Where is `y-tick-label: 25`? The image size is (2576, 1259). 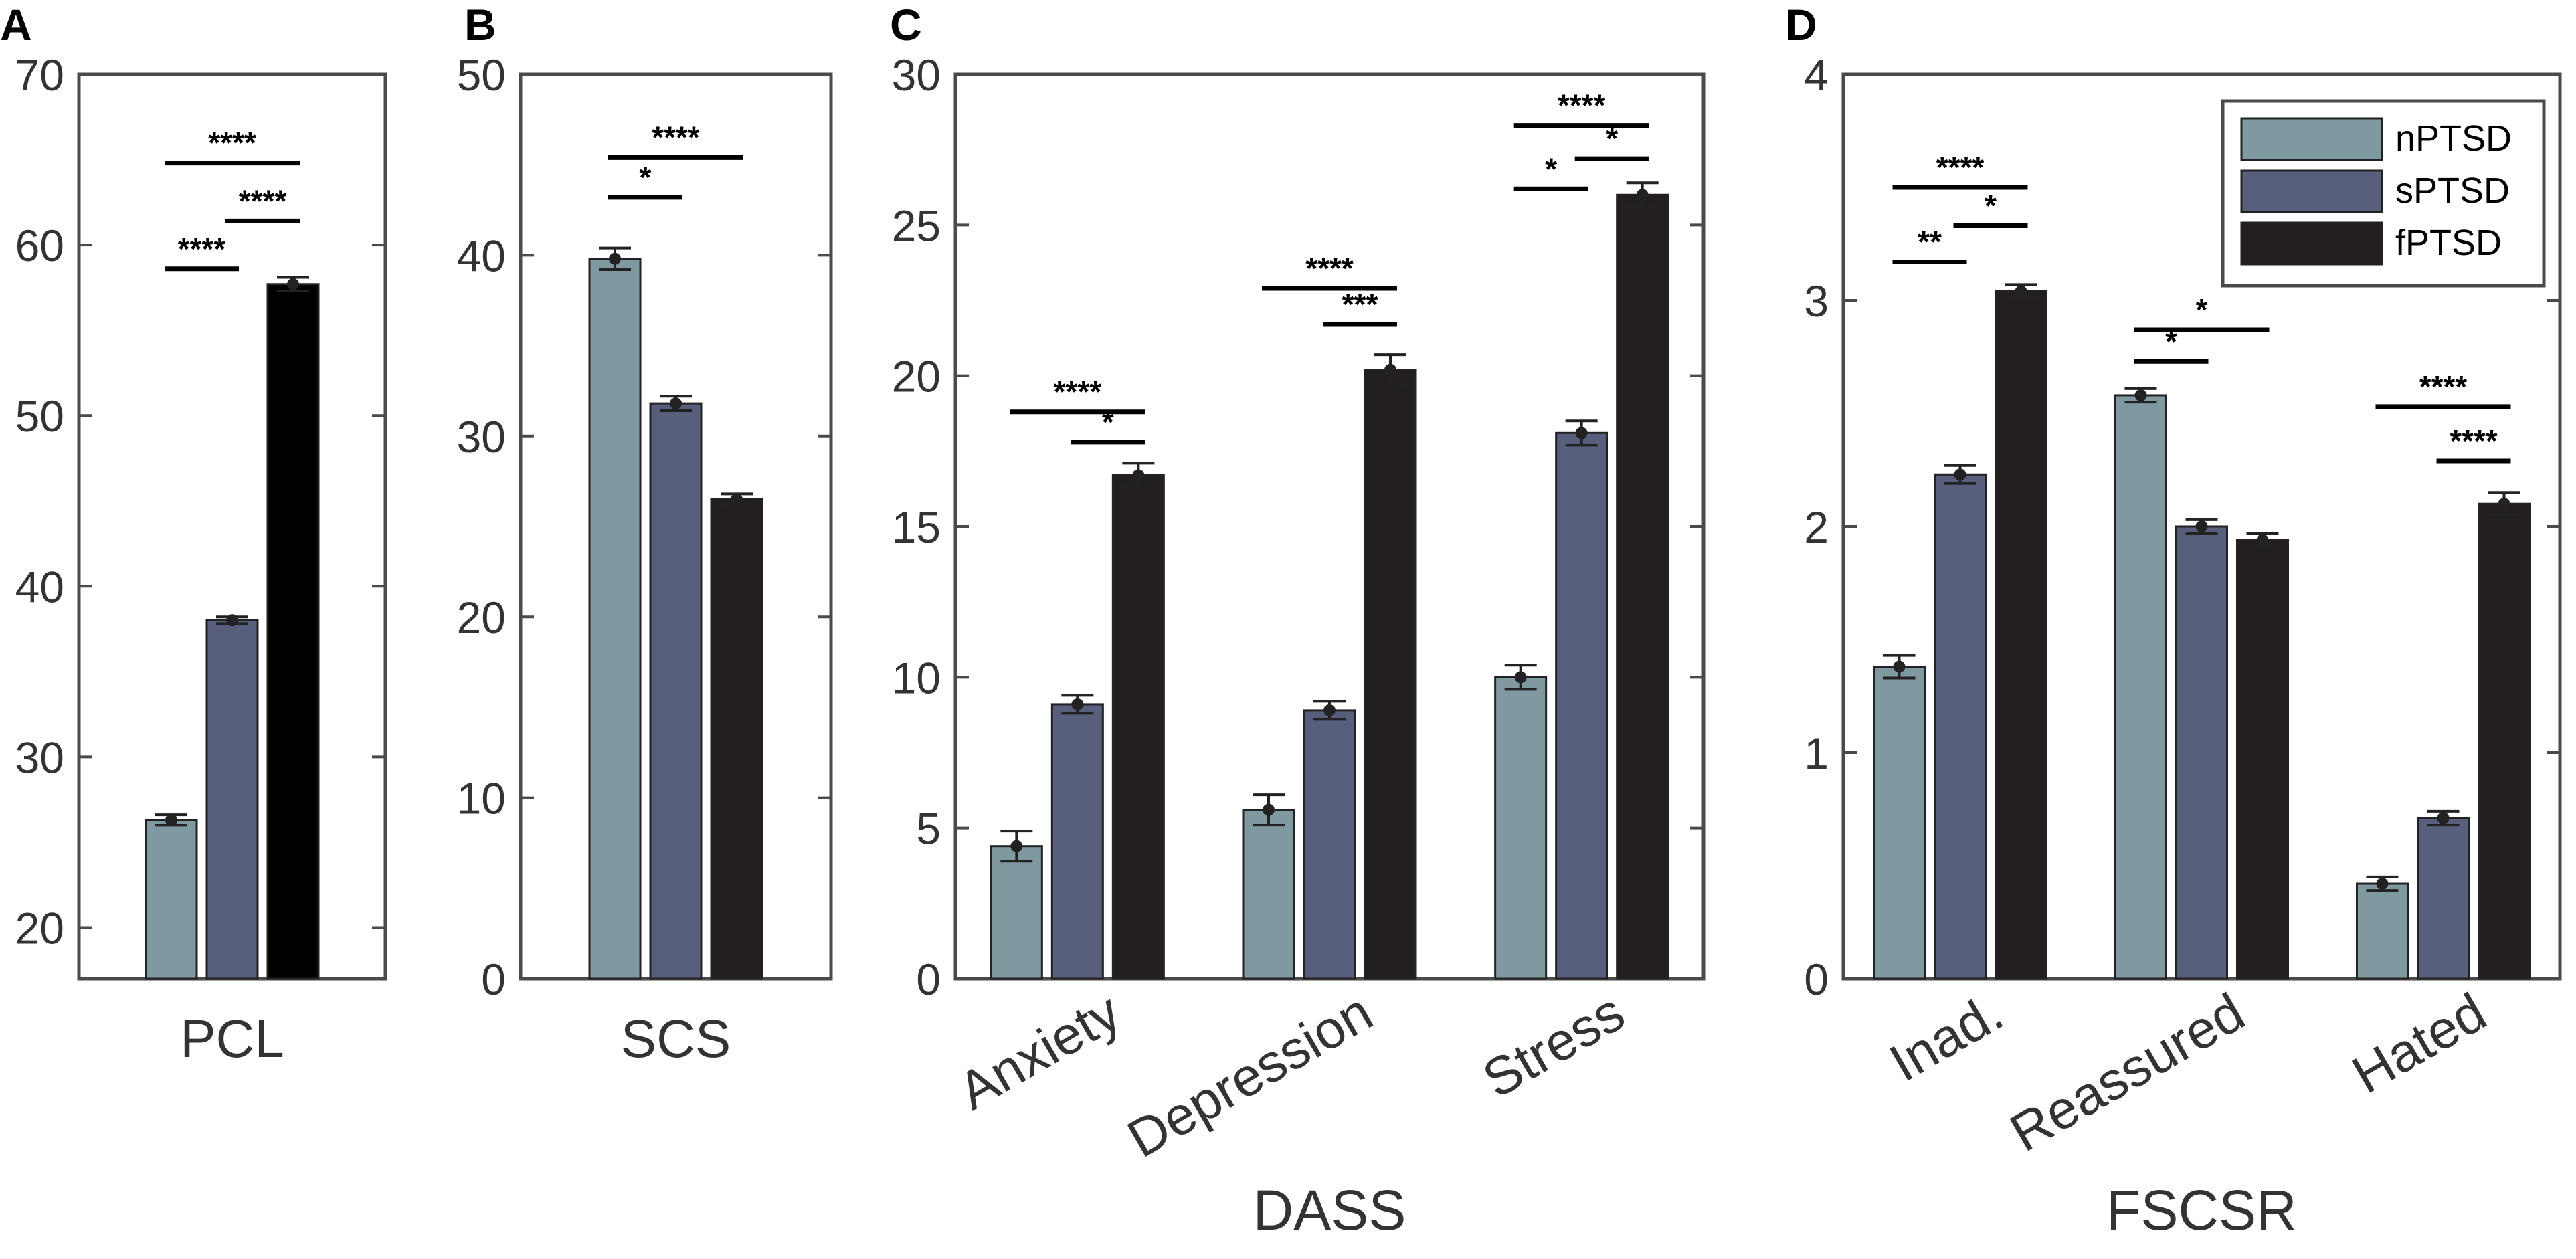 y-tick-label: 25 is located at coordinates (916, 226).